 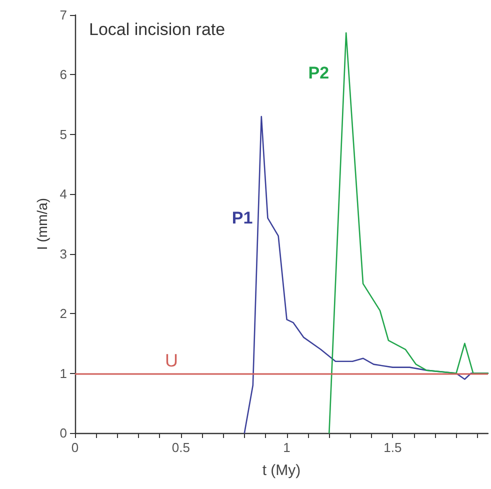 What do you see at coordinates (63, 74) in the screenshot?
I see `y-tick-label: 6` at bounding box center [63, 74].